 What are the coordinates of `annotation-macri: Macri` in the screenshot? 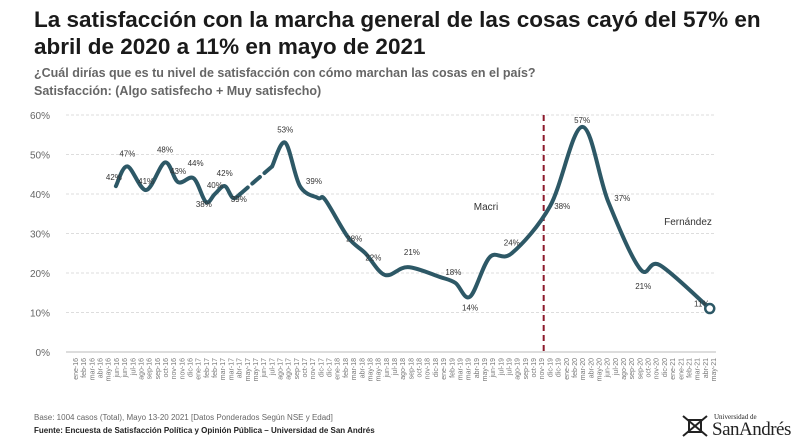 It's located at (486, 207).